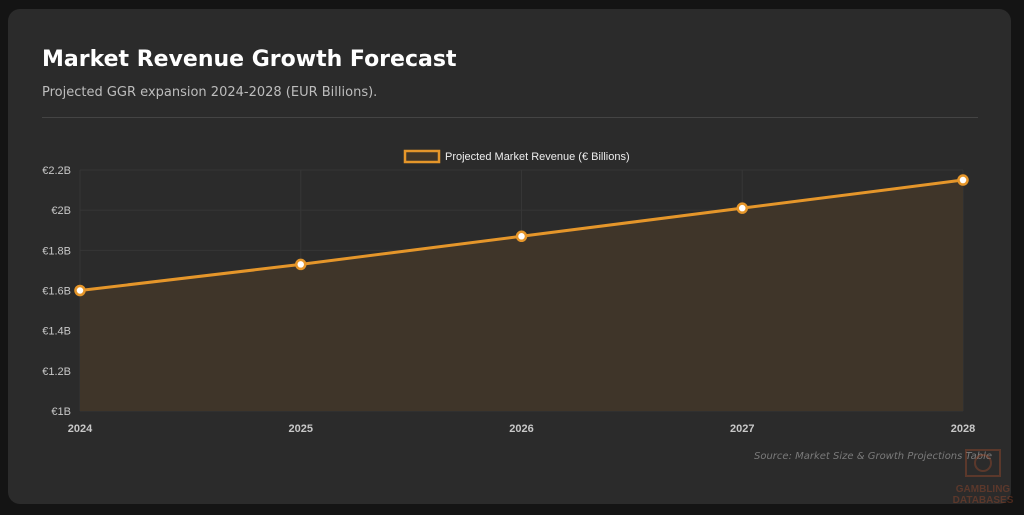 The width and height of the screenshot is (1024, 515). I want to click on x-tick-label: 2026, so click(521, 429).